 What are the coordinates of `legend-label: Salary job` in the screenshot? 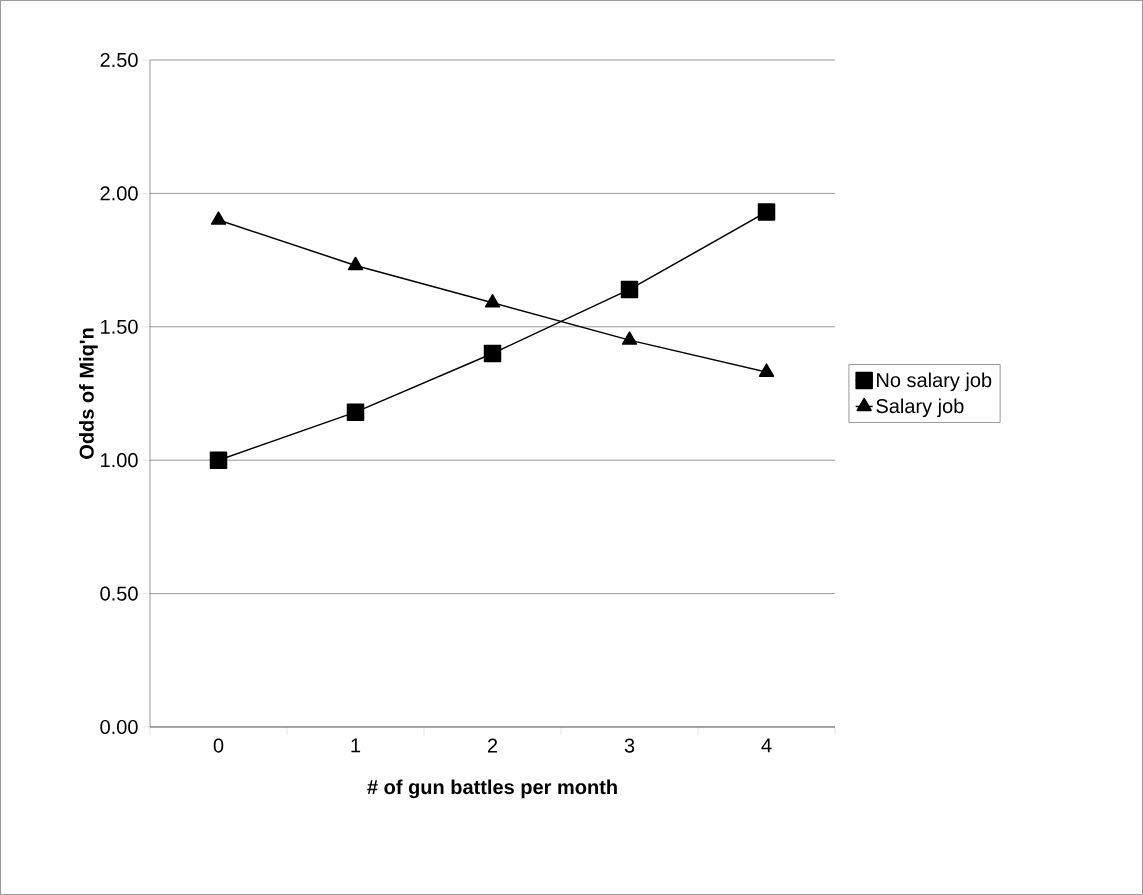 It's located at (920, 408).